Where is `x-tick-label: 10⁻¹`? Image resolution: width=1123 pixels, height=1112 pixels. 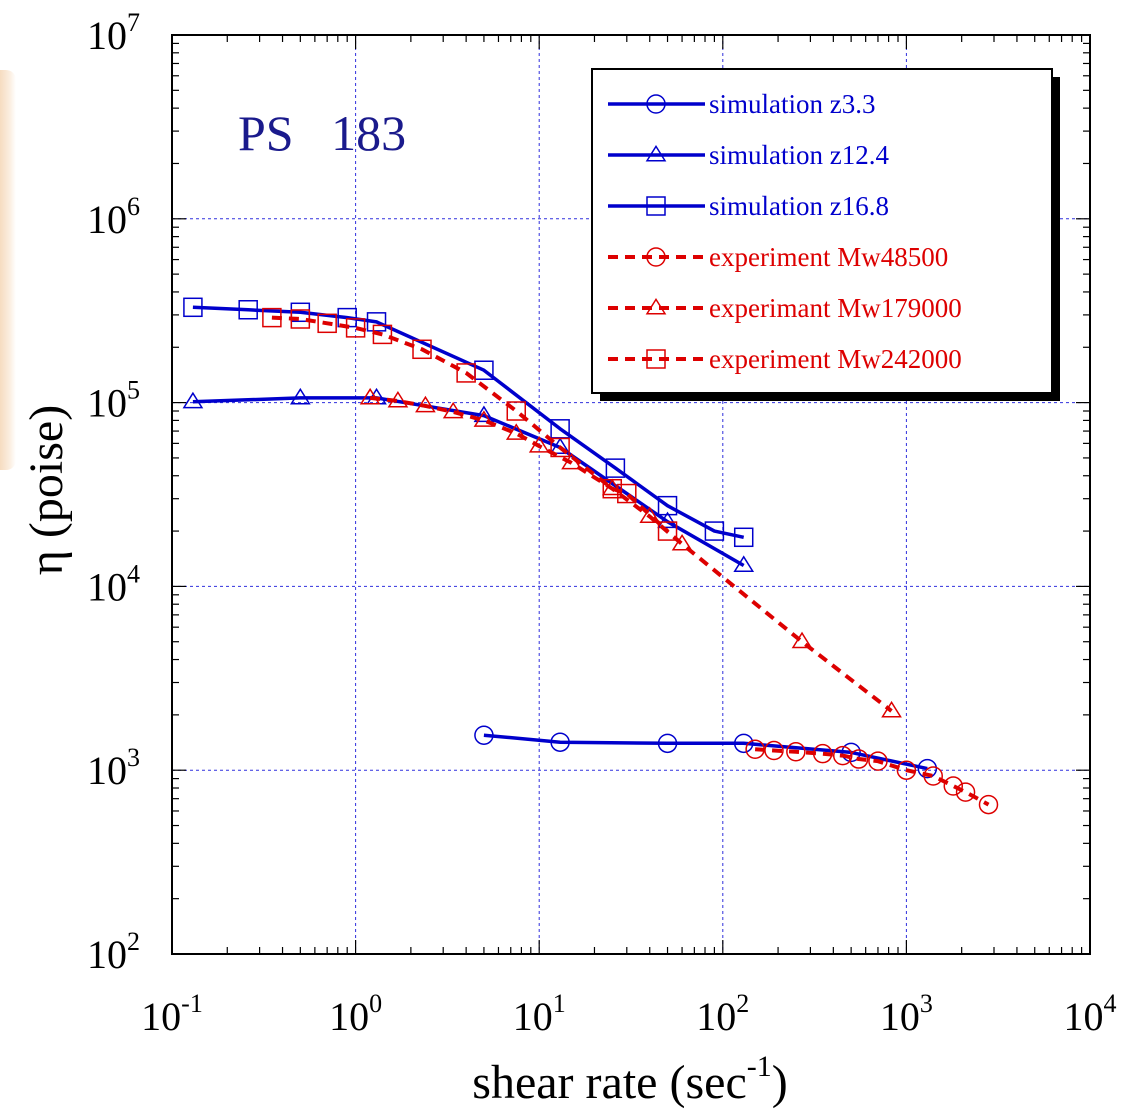 x-tick-label: 10⁻¹ is located at coordinates (172, 1014).